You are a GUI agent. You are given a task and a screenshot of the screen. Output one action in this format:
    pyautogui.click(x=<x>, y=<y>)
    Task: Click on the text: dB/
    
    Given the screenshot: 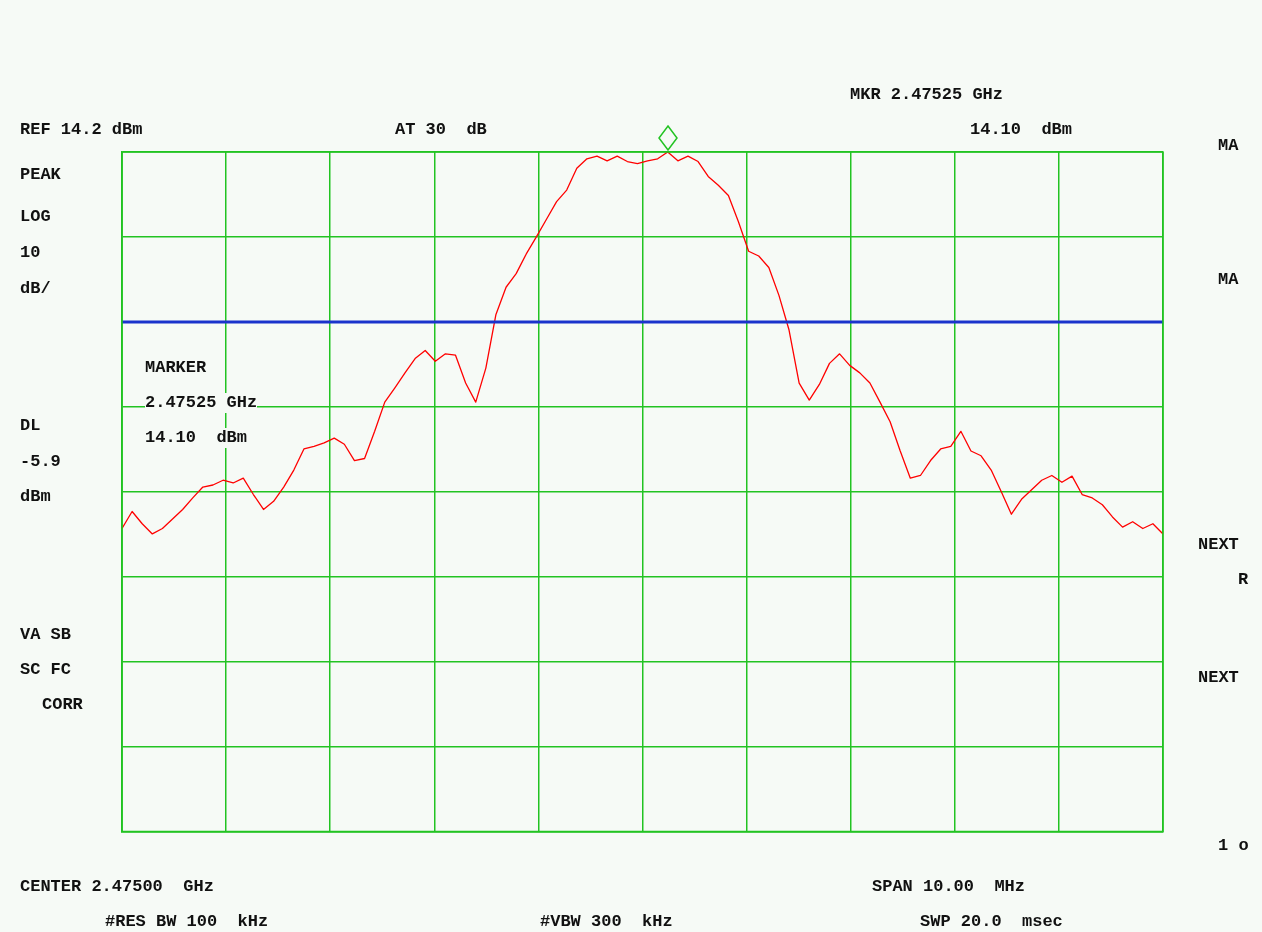 What is the action you would take?
    pyautogui.click(x=35, y=289)
    